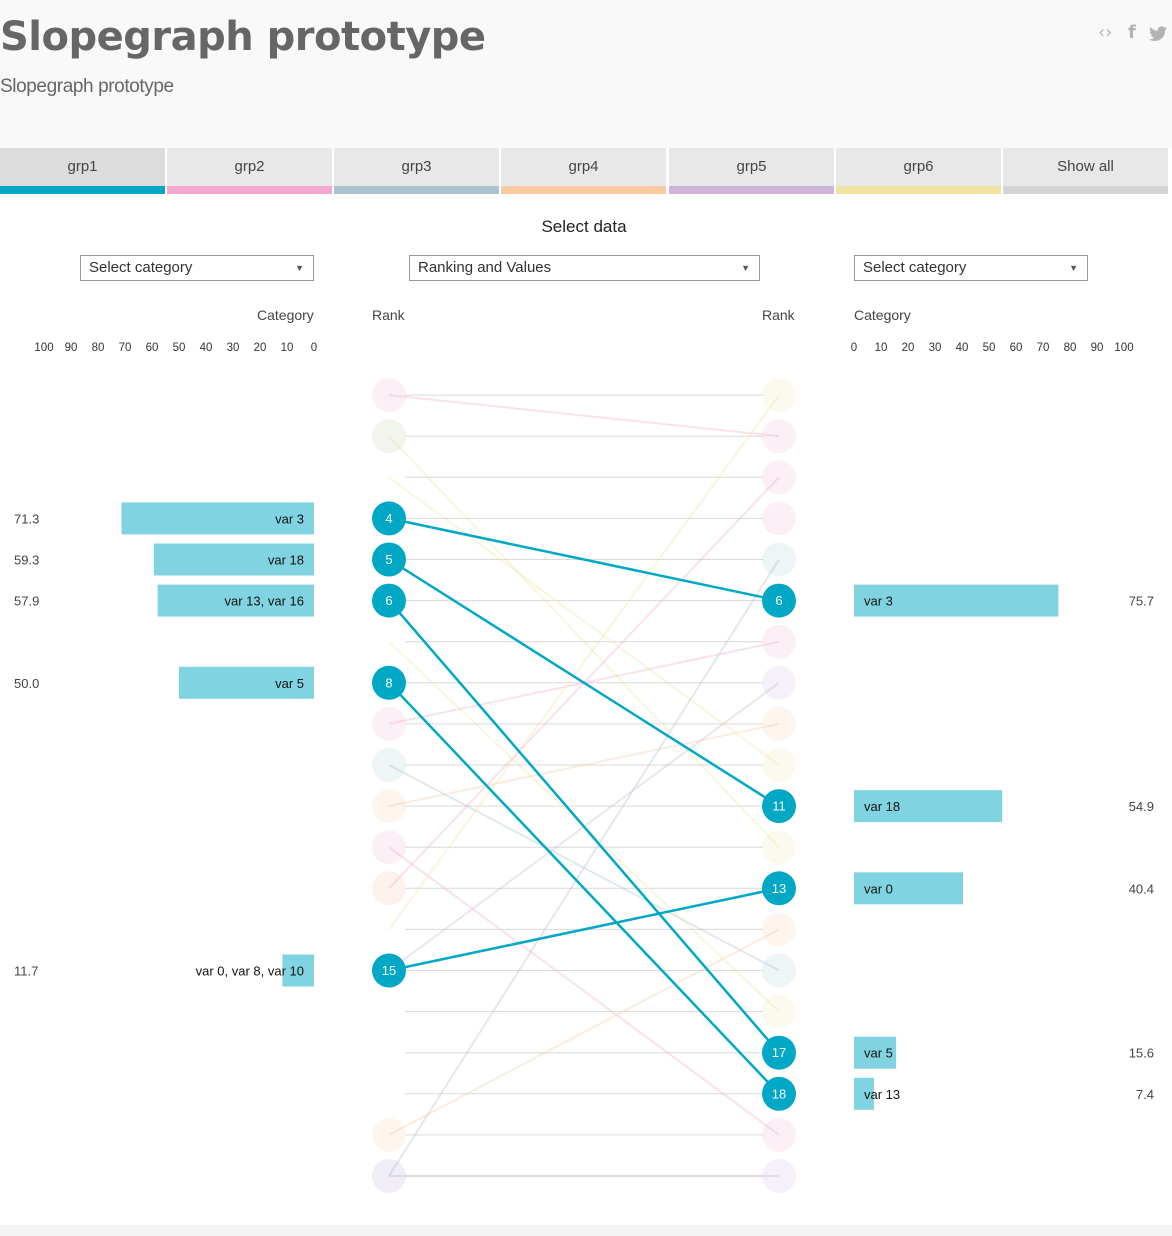 The height and width of the screenshot is (1236, 1172). Describe the element at coordinates (260, 348) in the screenshot. I see `axis-tick-label: 20` at that location.